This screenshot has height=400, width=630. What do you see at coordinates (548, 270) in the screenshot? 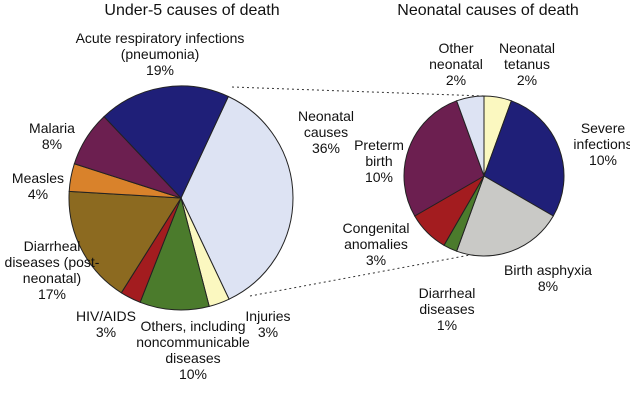
I see `category-name: Birth asphyxia` at bounding box center [548, 270].